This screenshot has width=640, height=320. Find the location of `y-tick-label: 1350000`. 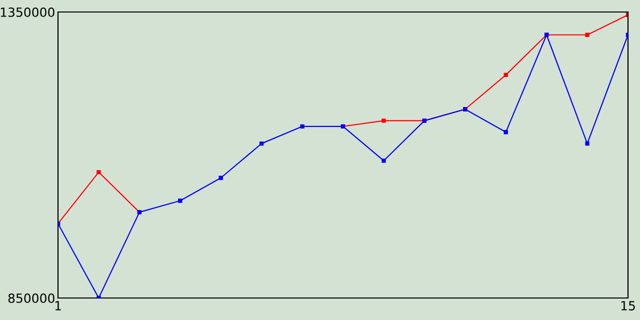

y-tick-label: 1350000 is located at coordinates (27, 12).